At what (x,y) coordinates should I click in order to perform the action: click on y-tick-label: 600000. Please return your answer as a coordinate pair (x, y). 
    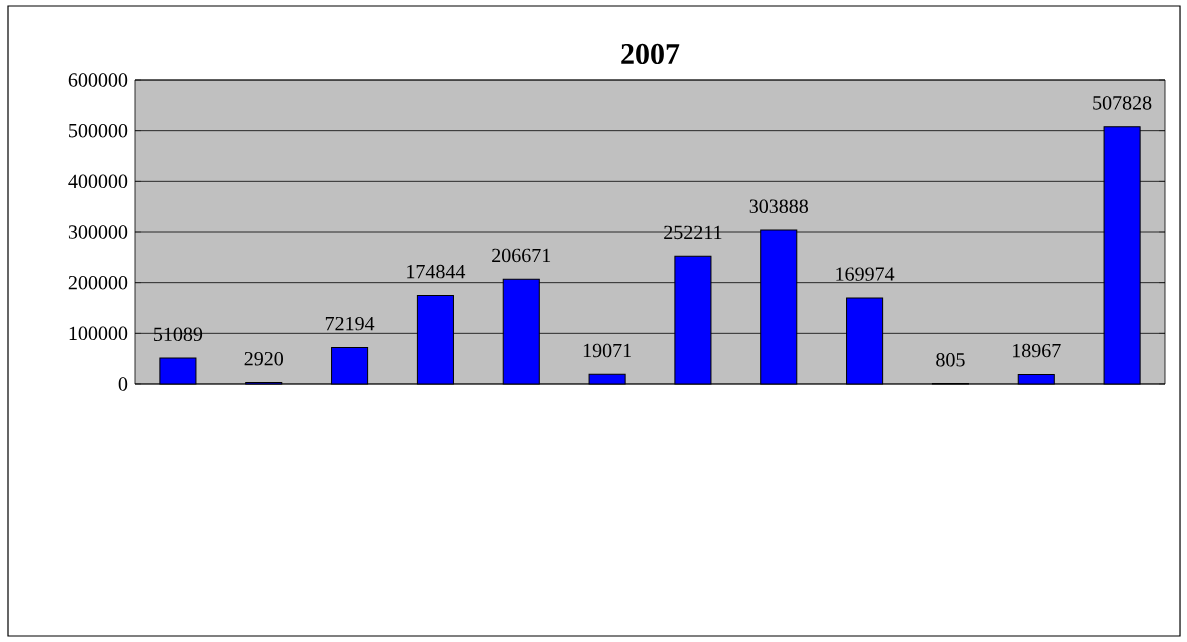
    Looking at the image, I should click on (98, 80).